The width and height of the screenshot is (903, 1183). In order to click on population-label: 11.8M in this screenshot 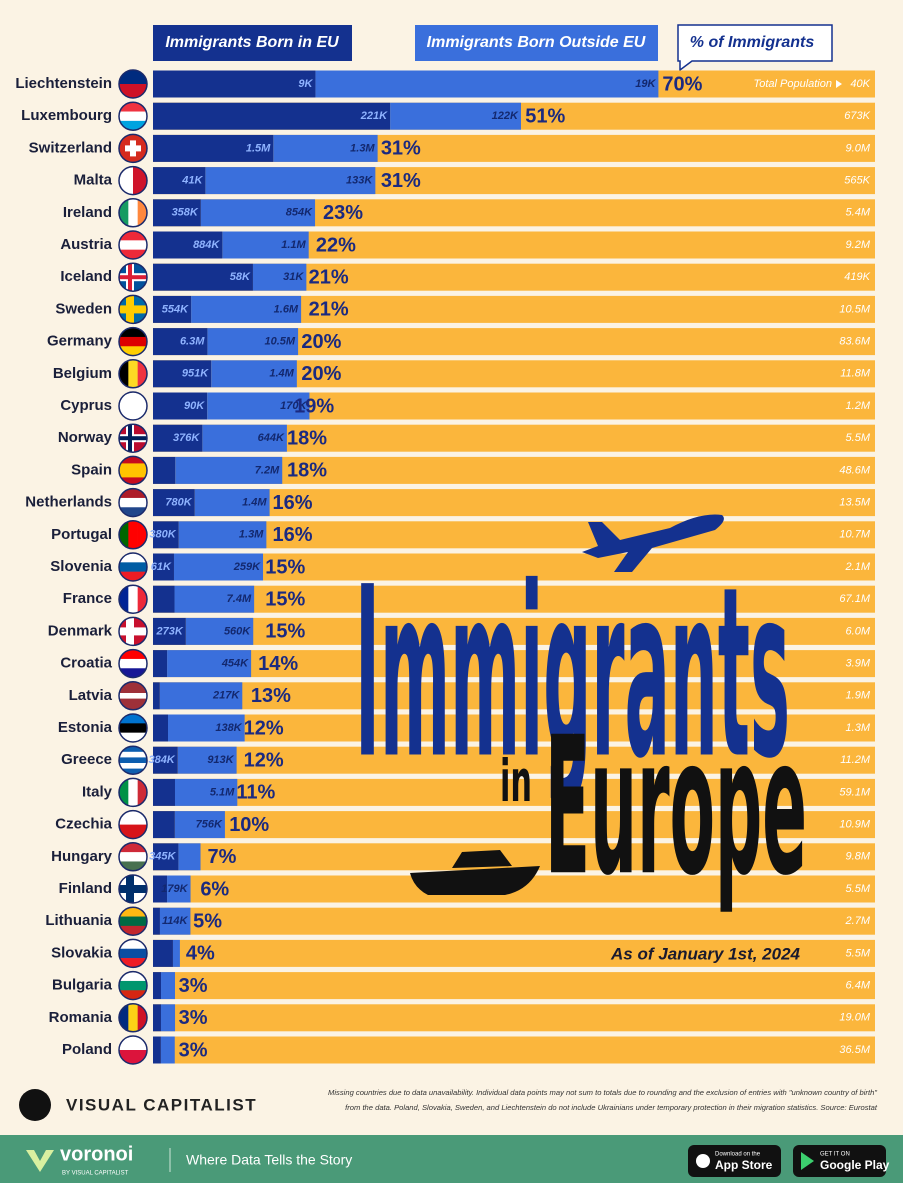, I will do `click(855, 374)`.